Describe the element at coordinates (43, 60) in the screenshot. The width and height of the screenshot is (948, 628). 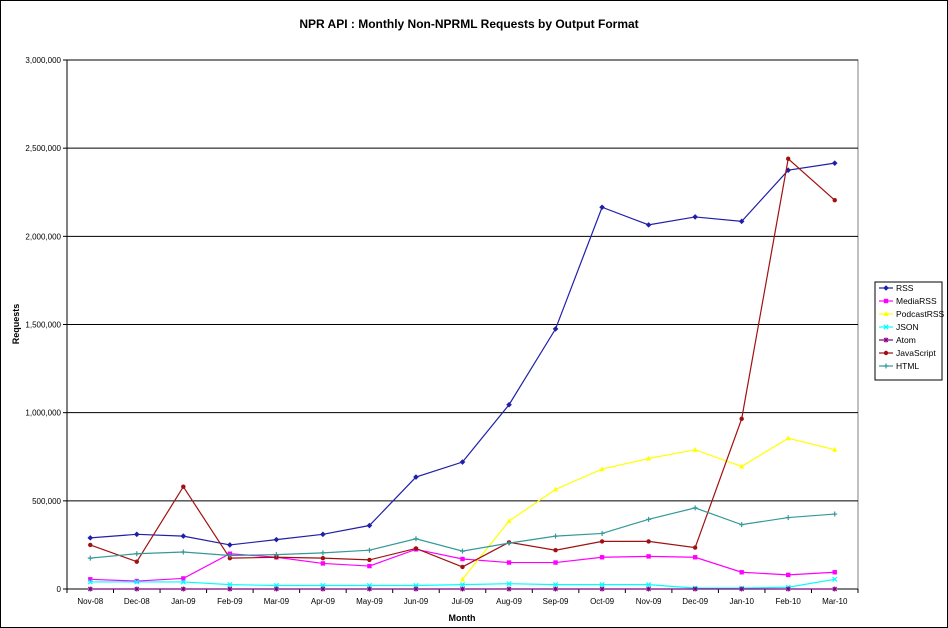
I see `y-tick-label: 3,000,000` at that location.